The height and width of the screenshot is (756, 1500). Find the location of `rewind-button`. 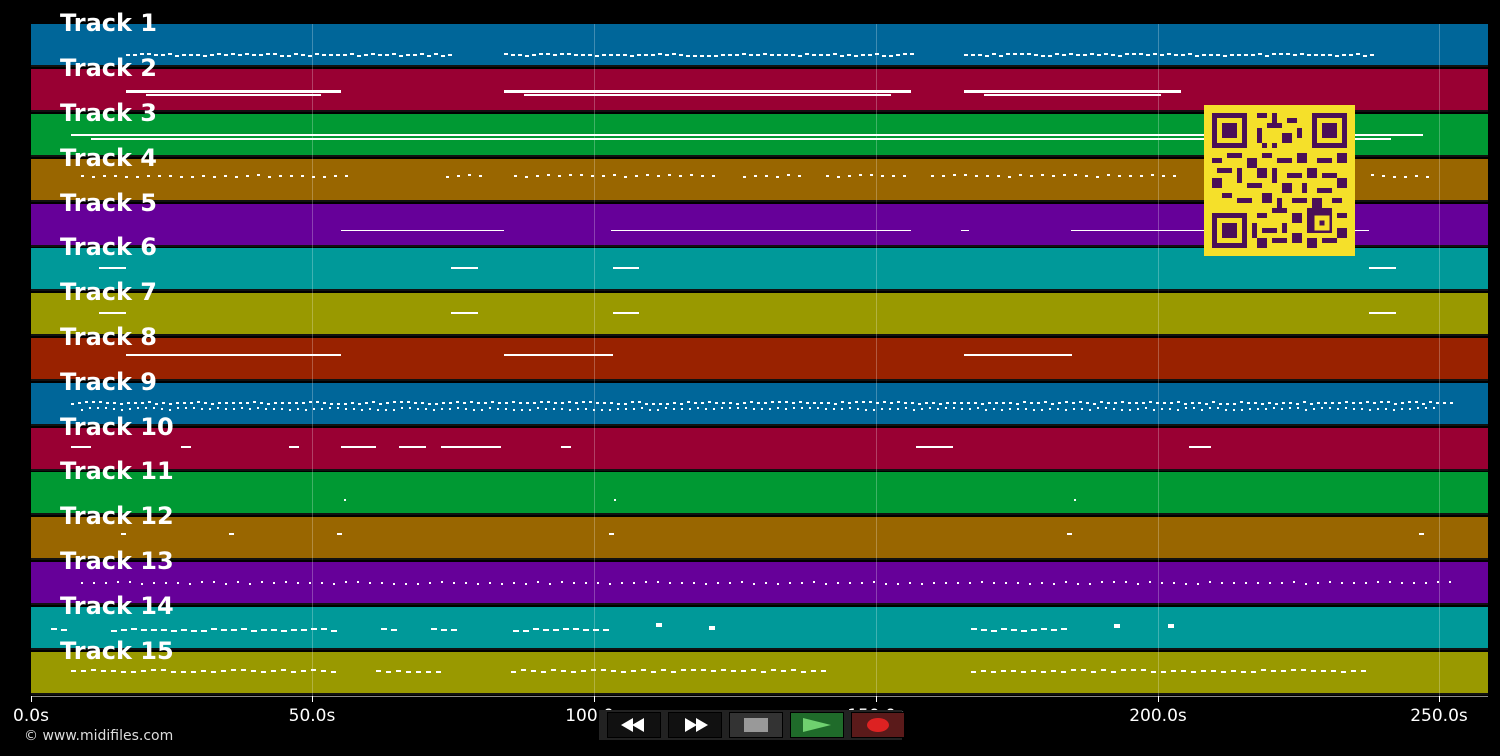

rewind-button is located at coordinates (634, 725).